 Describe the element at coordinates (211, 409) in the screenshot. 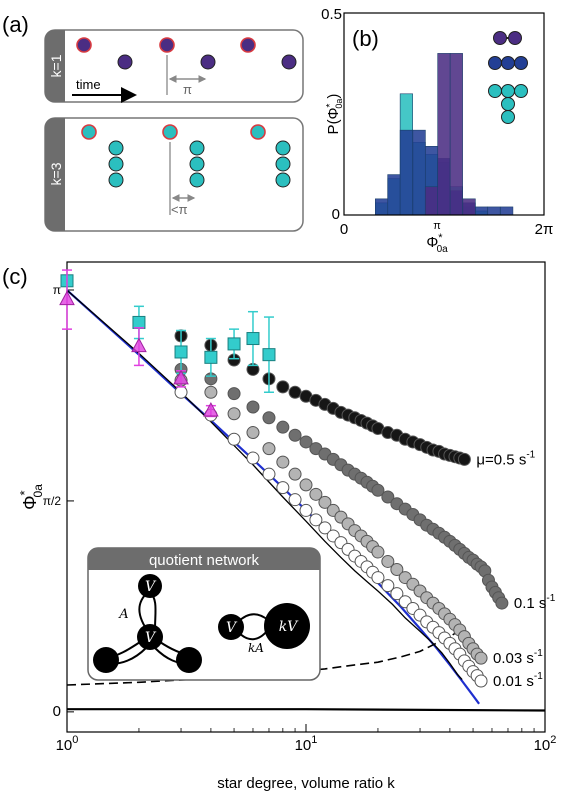

I see `exp-triangle` at that location.